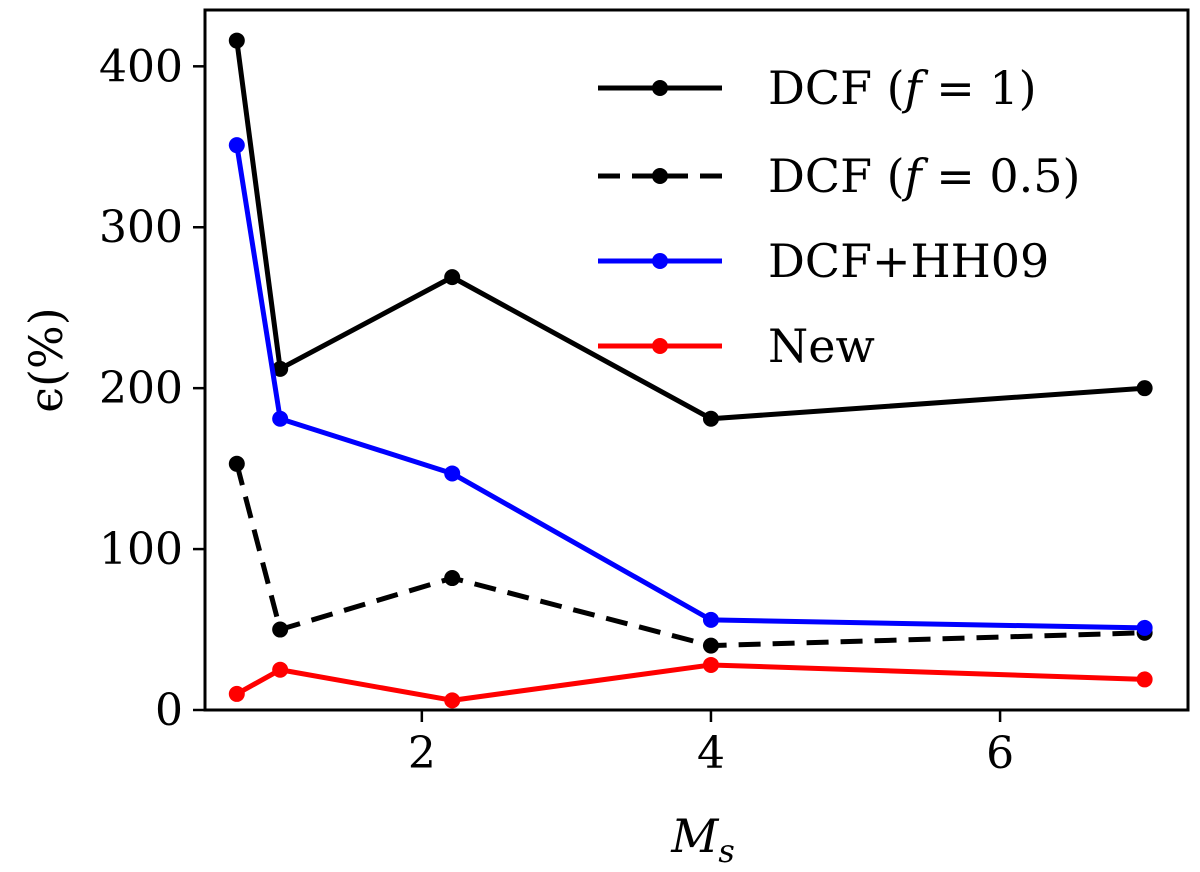 Image resolution: width=1200 pixels, height=872 pixels. Describe the element at coordinates (836, 176) in the screenshot. I see `legend-label-1-prefix: DCF (` at that location.